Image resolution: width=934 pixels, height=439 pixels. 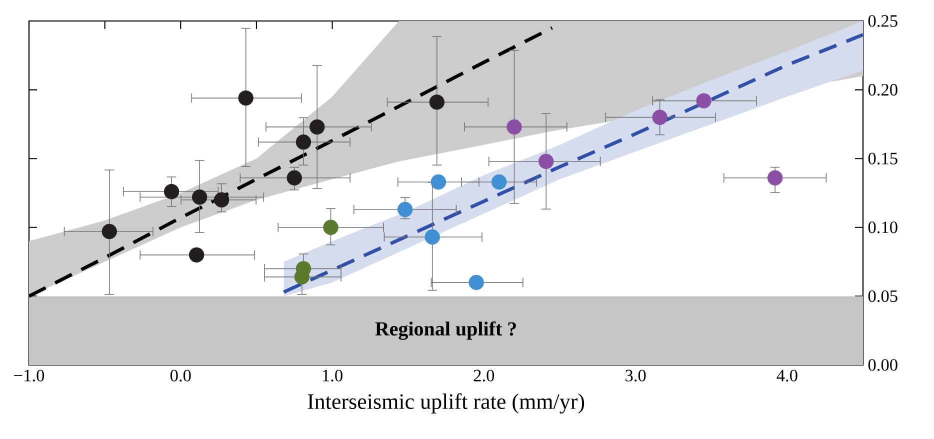 I want to click on x-tick-label: 3.0, so click(x=636, y=376).